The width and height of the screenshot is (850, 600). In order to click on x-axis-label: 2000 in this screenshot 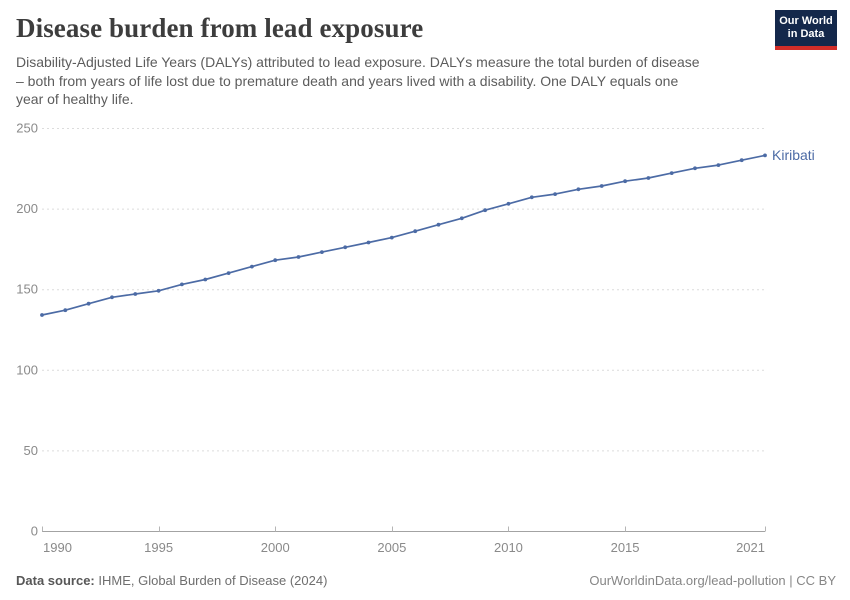, I will do `click(275, 547)`.